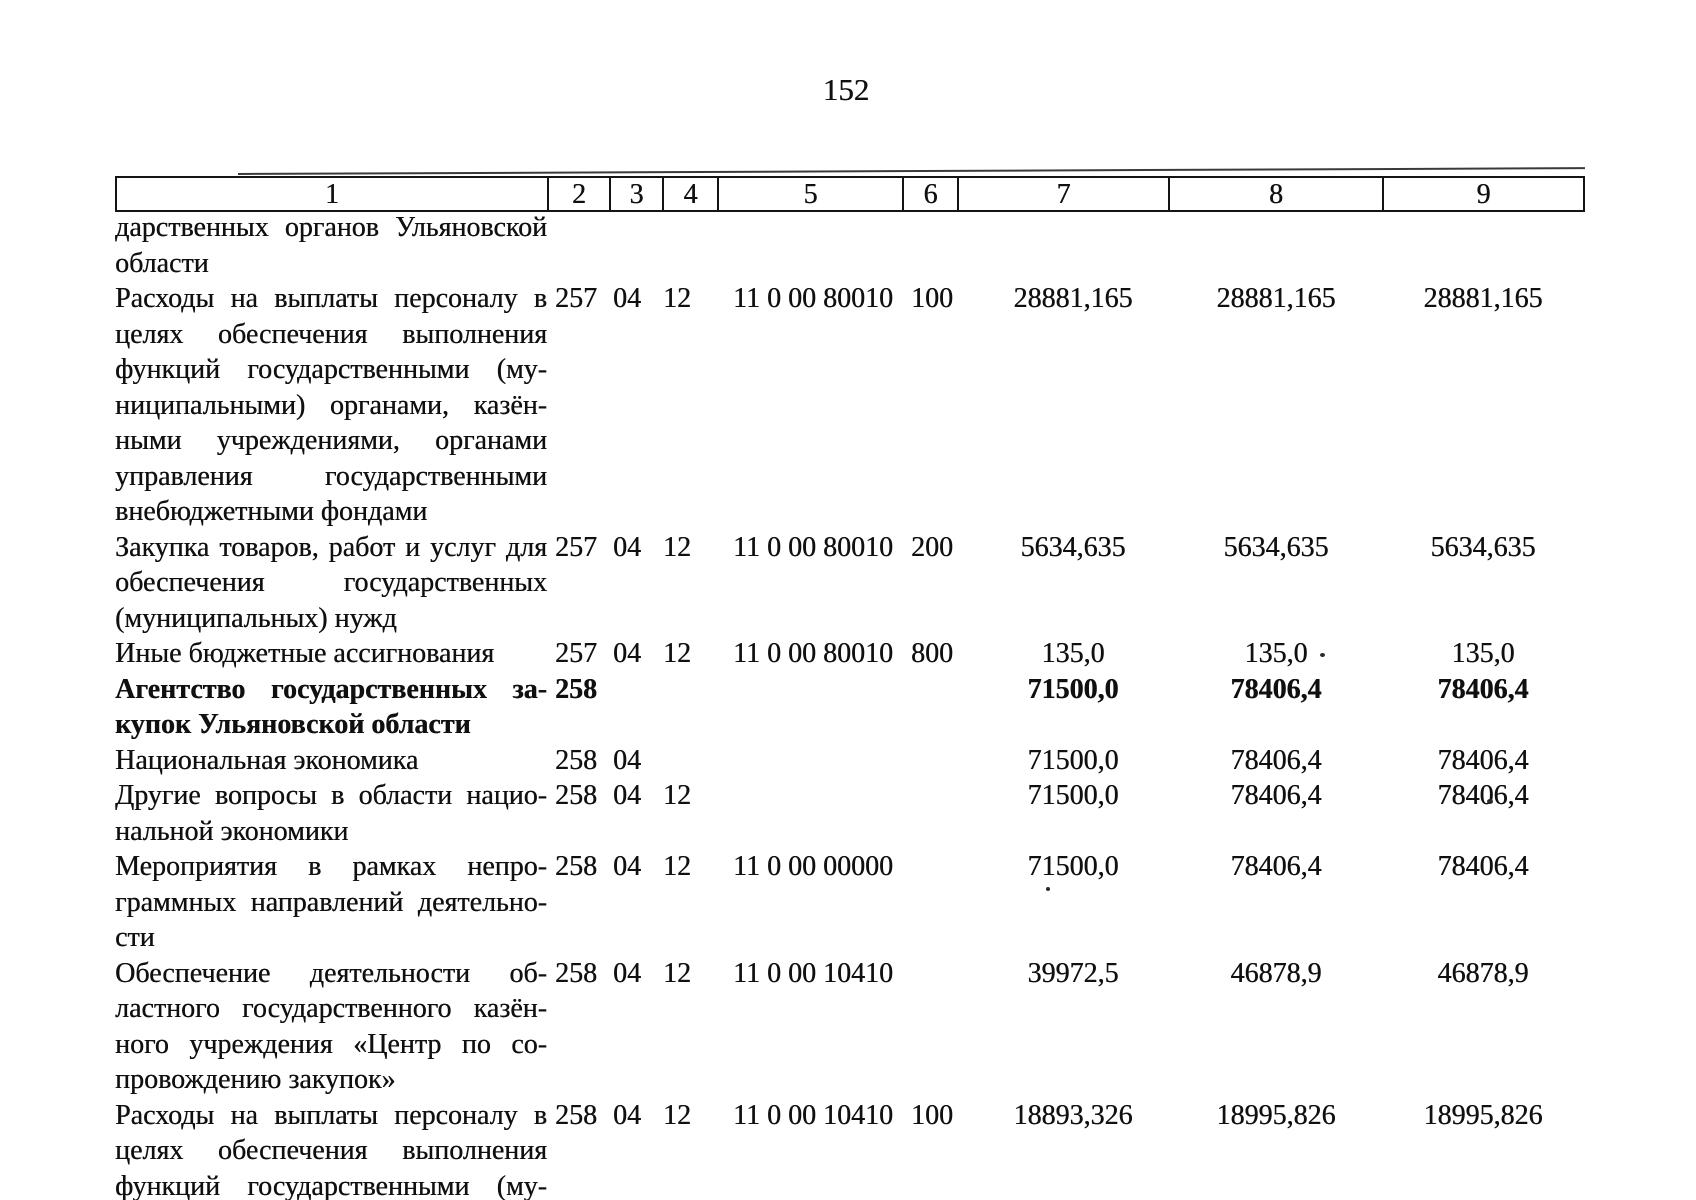  Describe the element at coordinates (331, 547) in the screenshot. I see `row-label-line: Закупка товаров, работ и услуг для` at that location.